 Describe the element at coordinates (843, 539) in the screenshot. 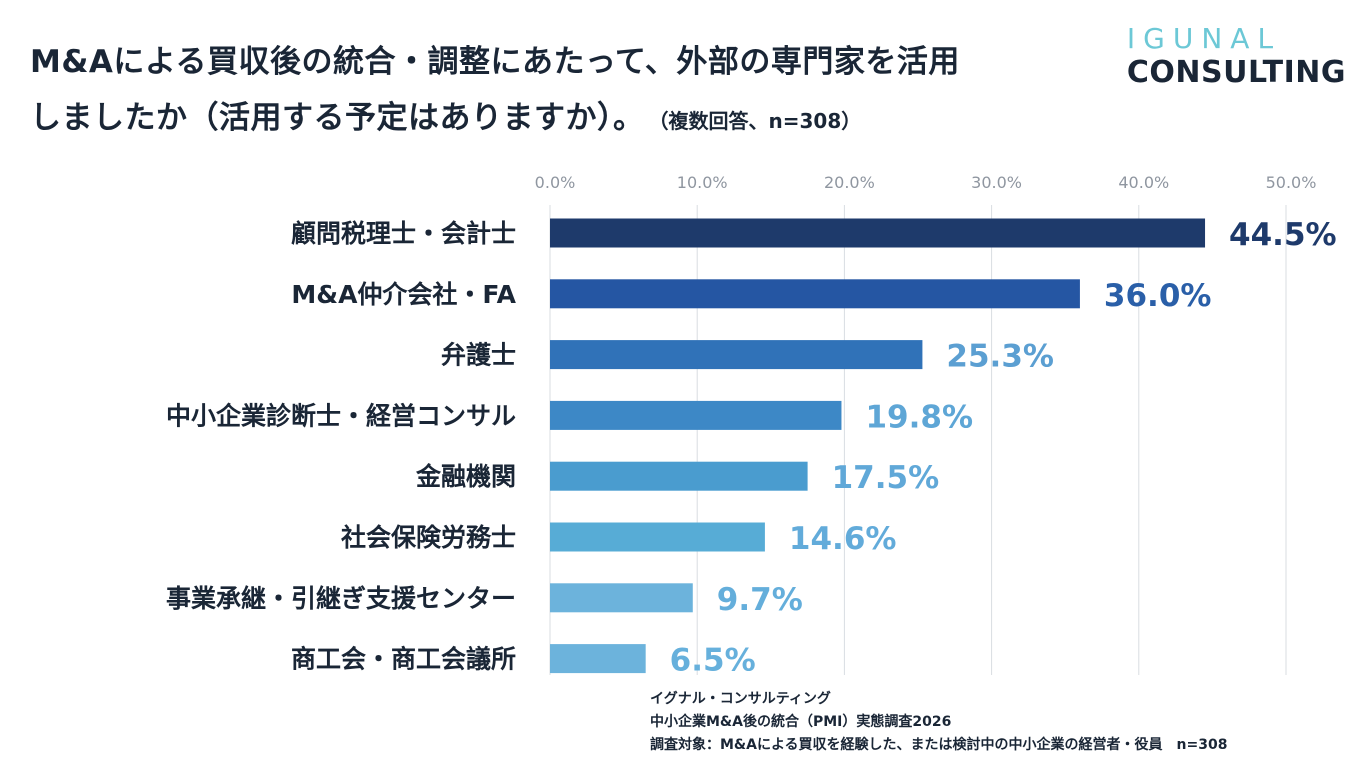

I see `data-label: 14.6%` at that location.